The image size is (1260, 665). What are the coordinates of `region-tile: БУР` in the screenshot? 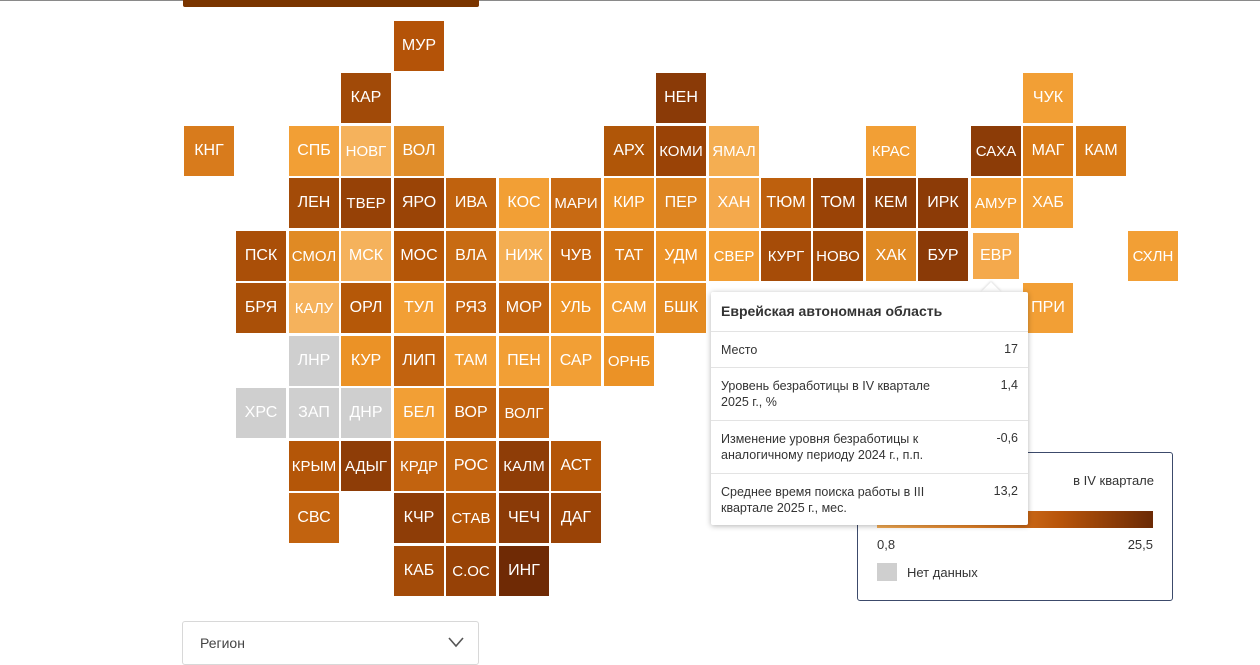 It's located at (943, 256).